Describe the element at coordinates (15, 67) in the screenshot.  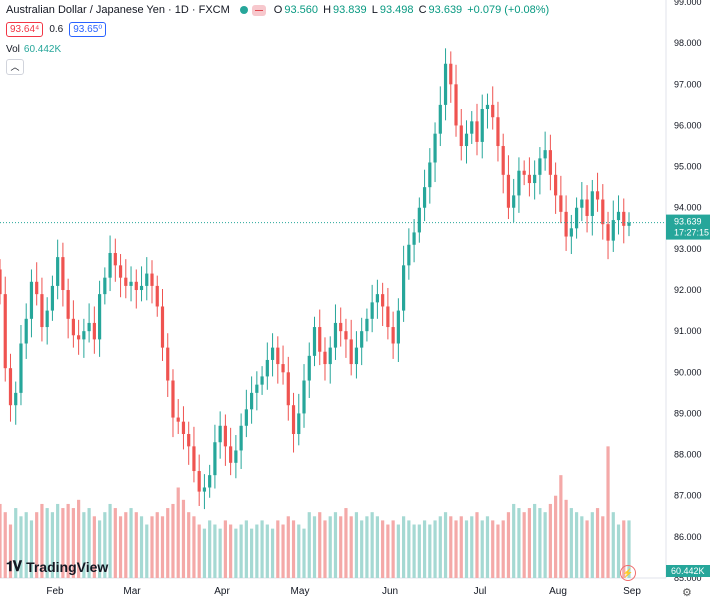
I see `chevron-up-icon: ︿` at that location.